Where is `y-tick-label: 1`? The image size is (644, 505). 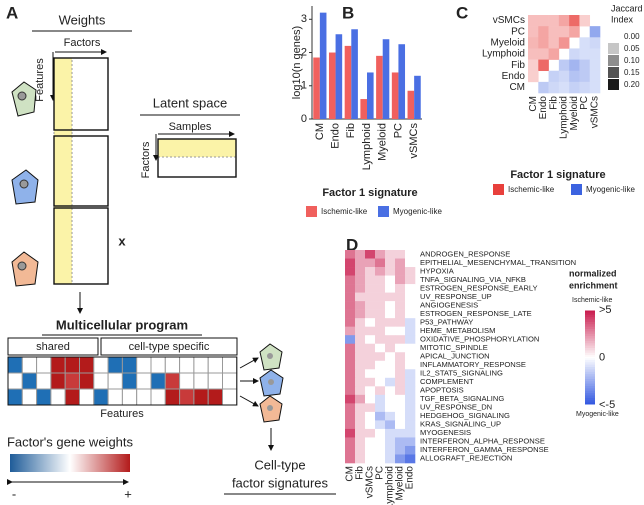
y-tick-label: 1 is located at coordinates (304, 86).